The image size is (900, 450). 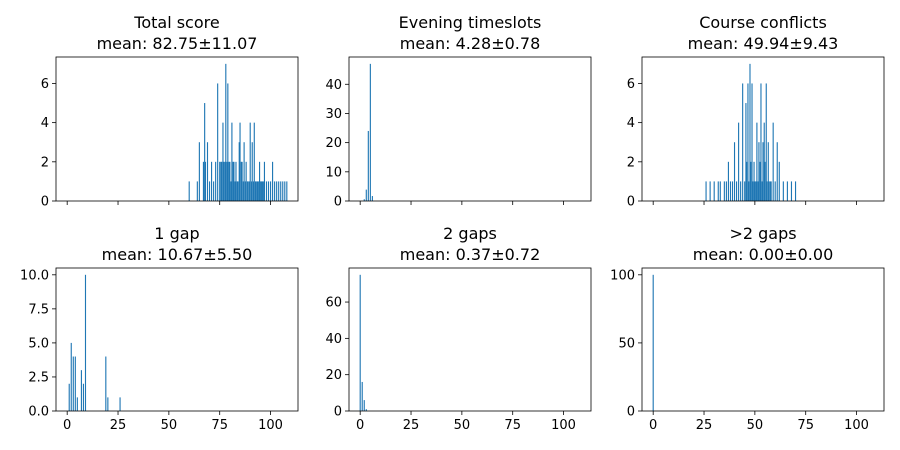 What do you see at coordinates (38, 412) in the screenshot?
I see `y-tick-label: 0.0` at bounding box center [38, 412].